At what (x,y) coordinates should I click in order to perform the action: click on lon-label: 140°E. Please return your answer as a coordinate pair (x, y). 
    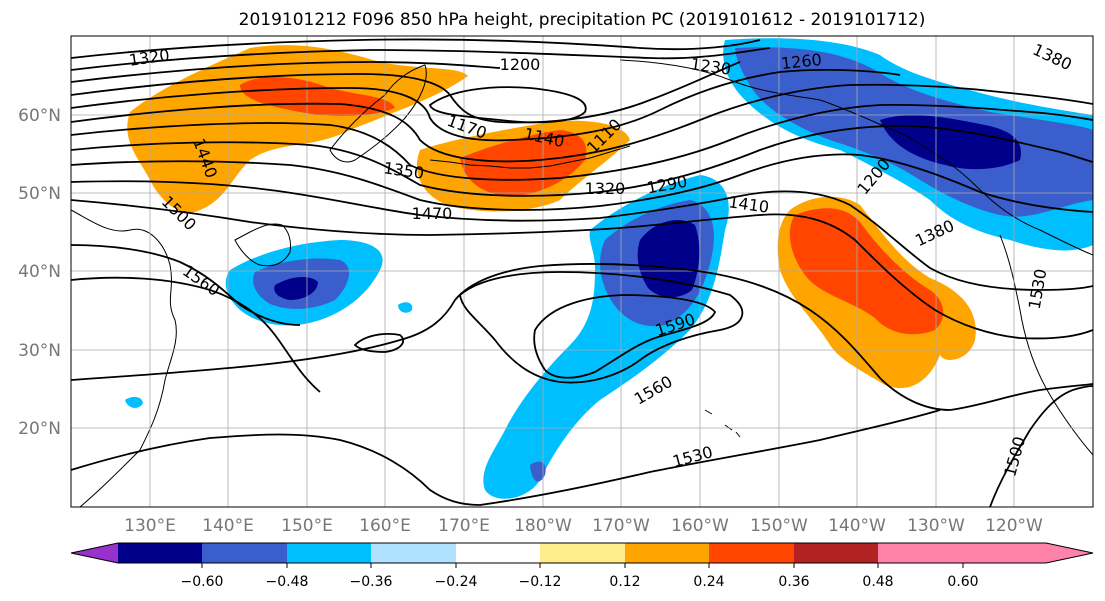
    Looking at the image, I should click on (228, 526).